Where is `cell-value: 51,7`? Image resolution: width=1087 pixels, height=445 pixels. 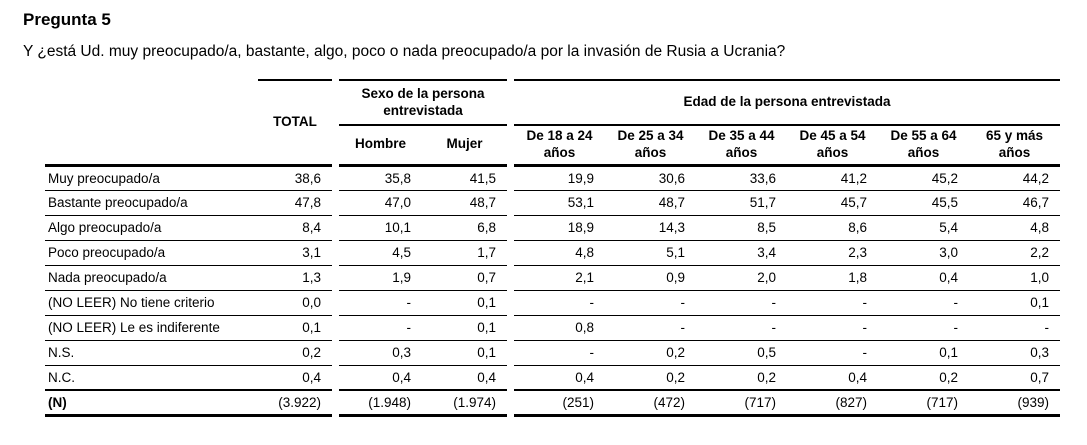 cell-value: 51,7 is located at coordinates (741, 203).